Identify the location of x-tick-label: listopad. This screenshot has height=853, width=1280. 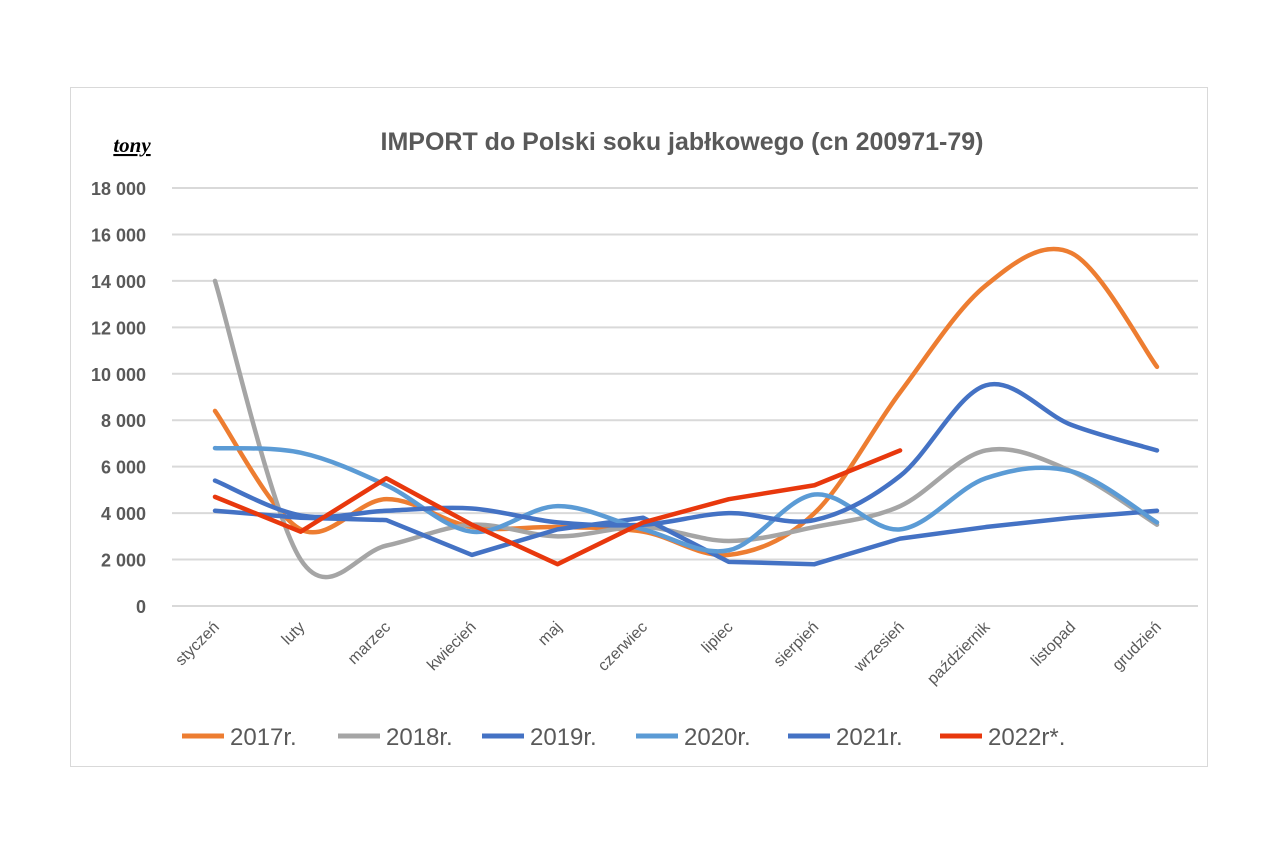
(1053, 644).